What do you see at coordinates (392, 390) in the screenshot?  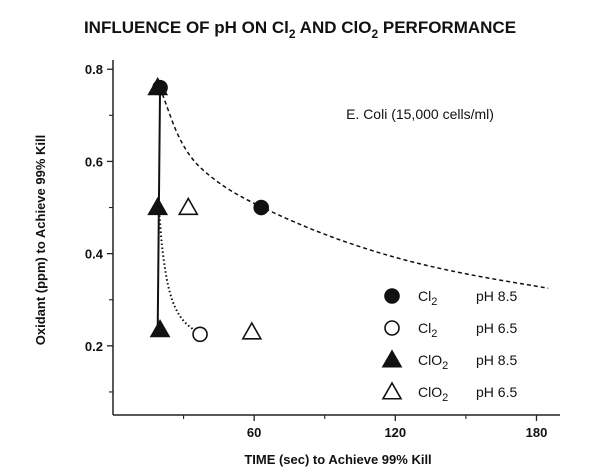 I see `legend-marker-open-triangle` at bounding box center [392, 390].